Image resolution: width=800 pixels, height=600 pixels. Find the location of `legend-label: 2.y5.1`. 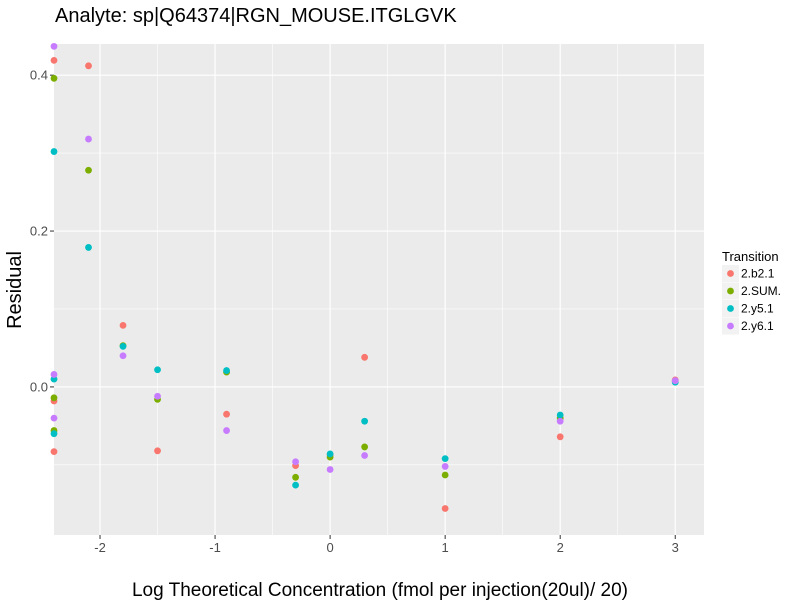

legend-label: 2.y5.1 is located at coordinates (757, 309).